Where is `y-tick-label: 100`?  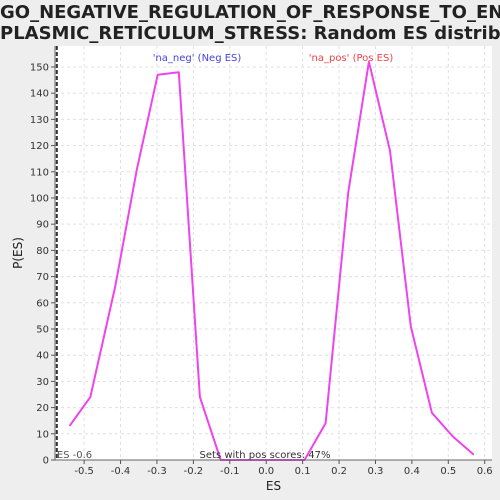 y-tick-label: 100 is located at coordinates (39, 198).